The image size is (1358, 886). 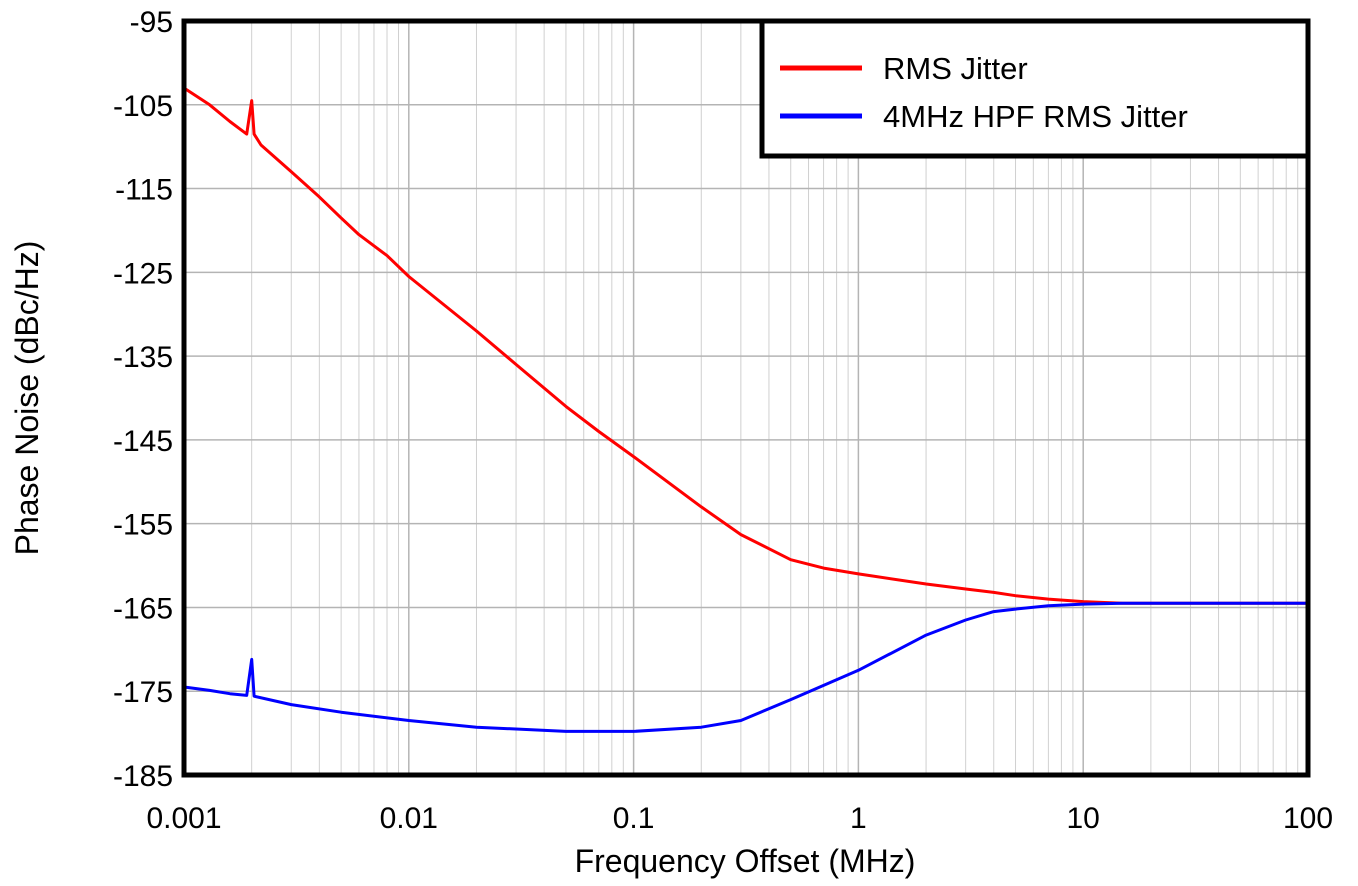 What do you see at coordinates (409, 818) in the screenshot?
I see `x-tick-label: 0.01` at bounding box center [409, 818].